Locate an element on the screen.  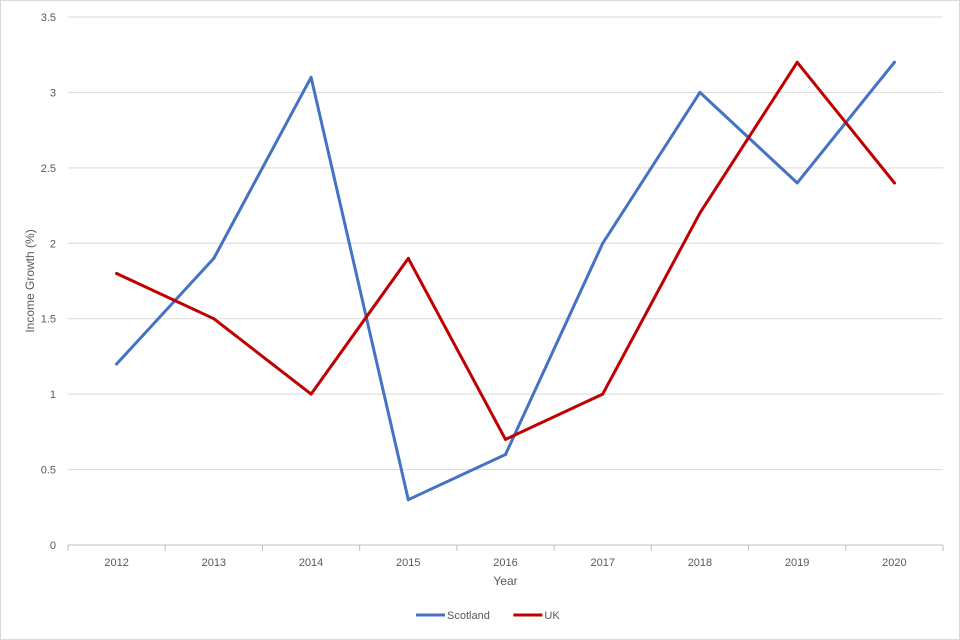
x-tick-label: 2019 is located at coordinates (797, 563).